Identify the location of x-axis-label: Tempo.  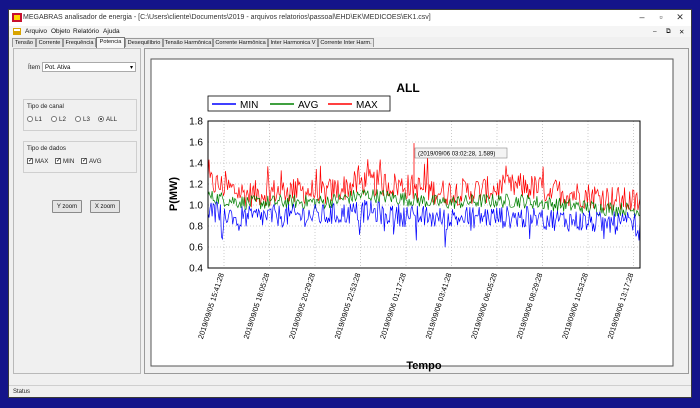
(424, 366).